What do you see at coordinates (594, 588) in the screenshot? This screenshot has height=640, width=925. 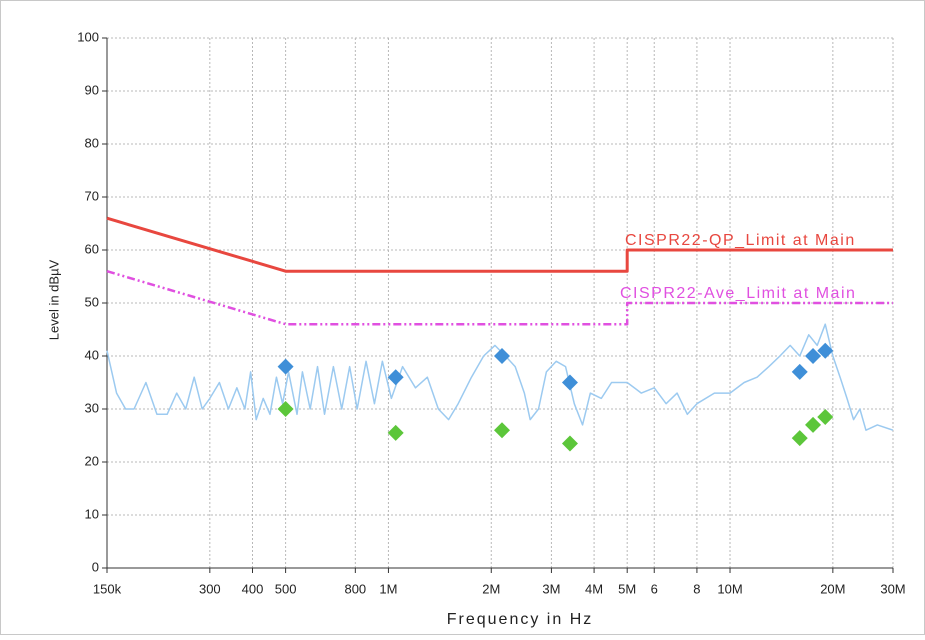 I see `x-tick-label: 4M` at bounding box center [594, 588].